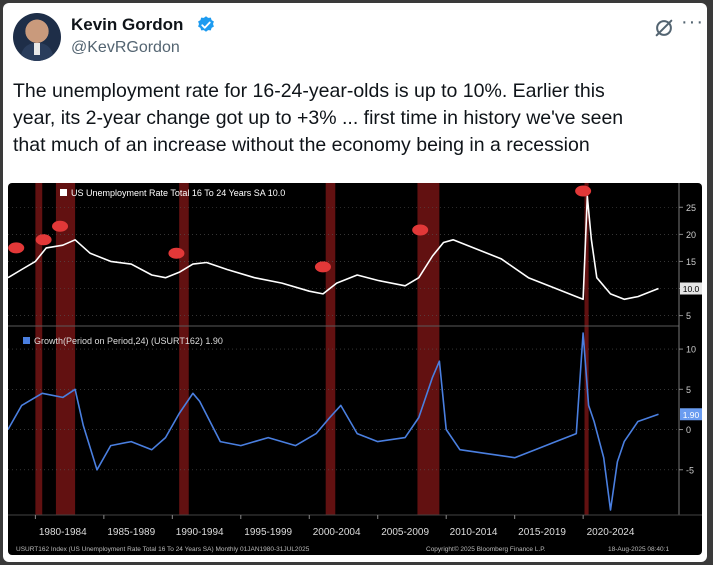 The height and width of the screenshot is (565, 713). What do you see at coordinates (638, 549) in the screenshot?
I see `footer-date: 18-Aug-2025 08:40:1` at bounding box center [638, 549].